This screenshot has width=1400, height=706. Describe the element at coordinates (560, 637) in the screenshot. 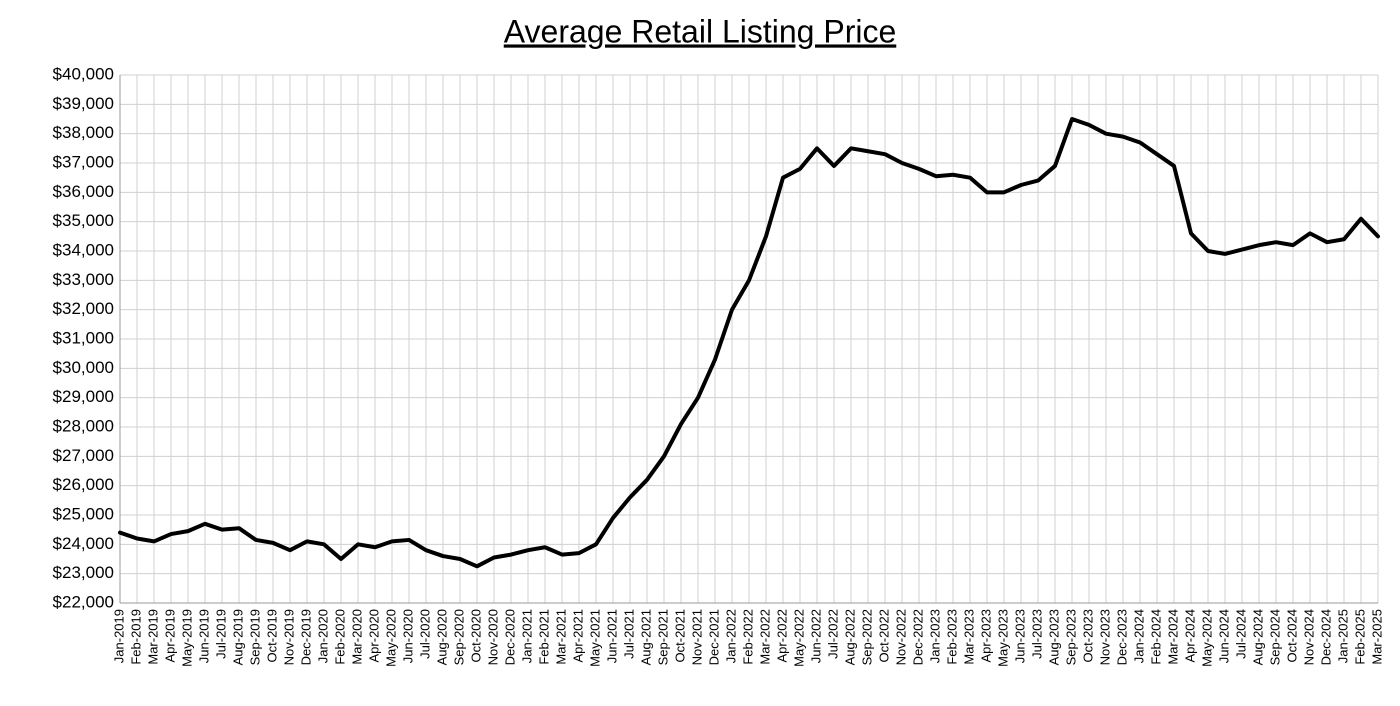

I see `x-tick-label: Mar-2021` at that location.